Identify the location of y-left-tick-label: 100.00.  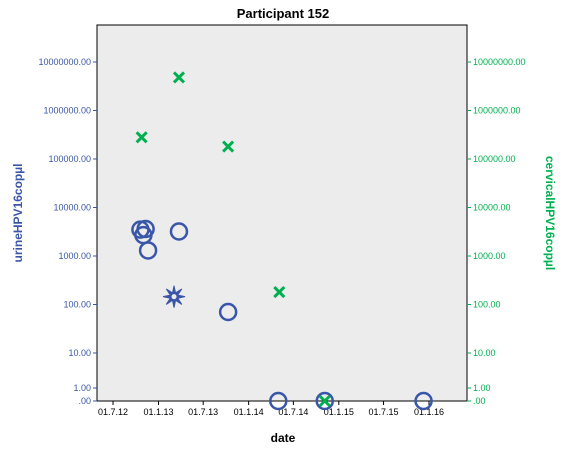
(77, 305).